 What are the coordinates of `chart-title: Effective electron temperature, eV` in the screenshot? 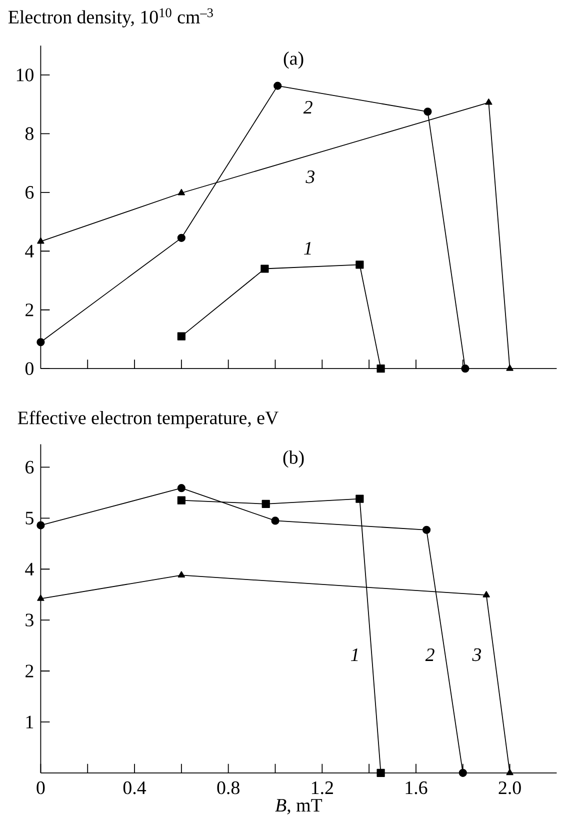 It's located at (148, 419).